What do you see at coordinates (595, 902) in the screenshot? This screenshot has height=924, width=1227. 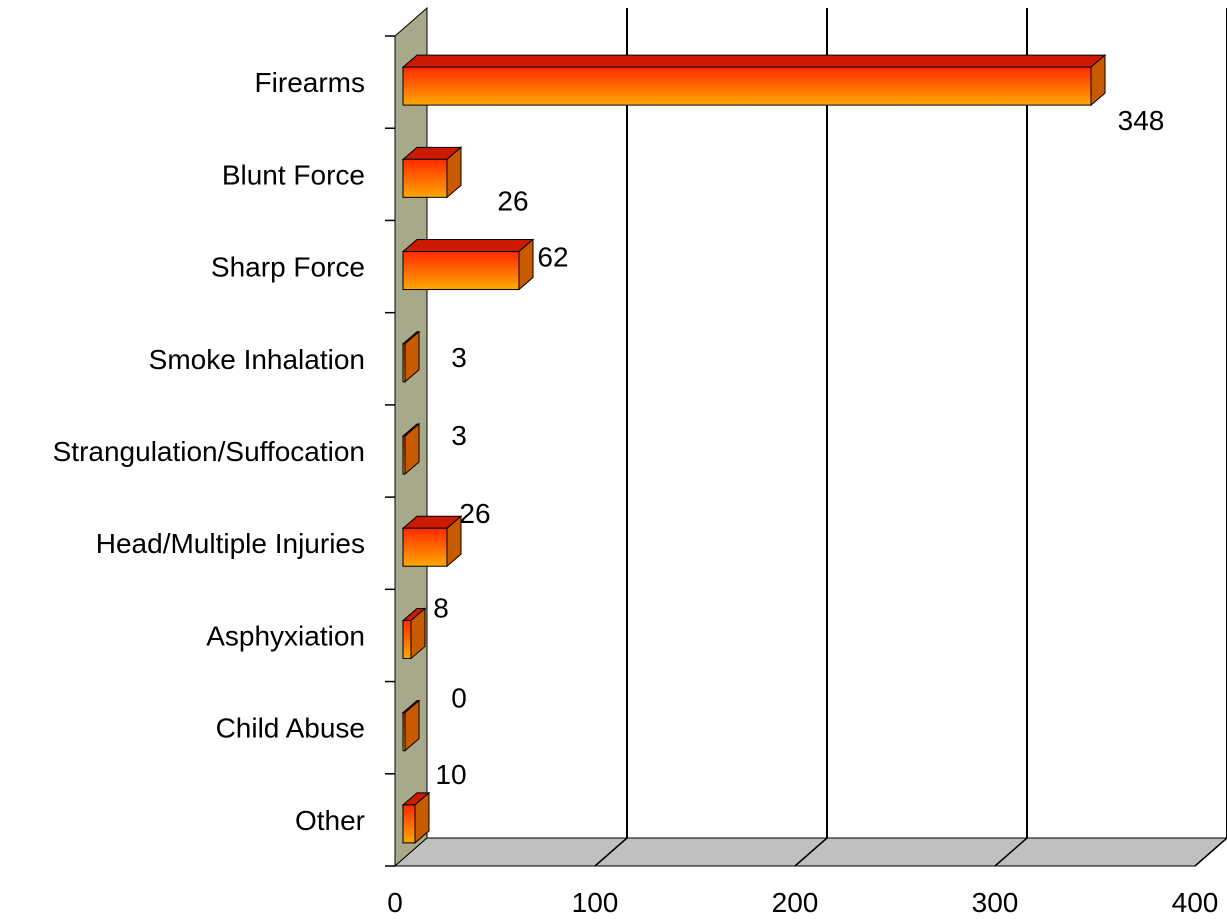 I see `tick-label: 100` at bounding box center [595, 902].